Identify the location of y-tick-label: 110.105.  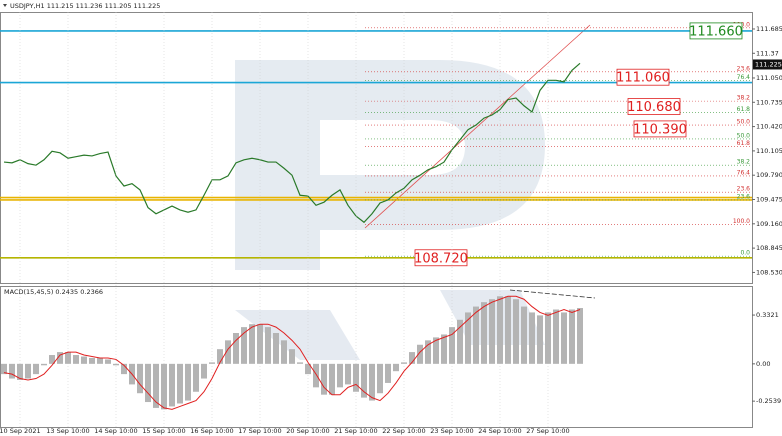
(769, 151).